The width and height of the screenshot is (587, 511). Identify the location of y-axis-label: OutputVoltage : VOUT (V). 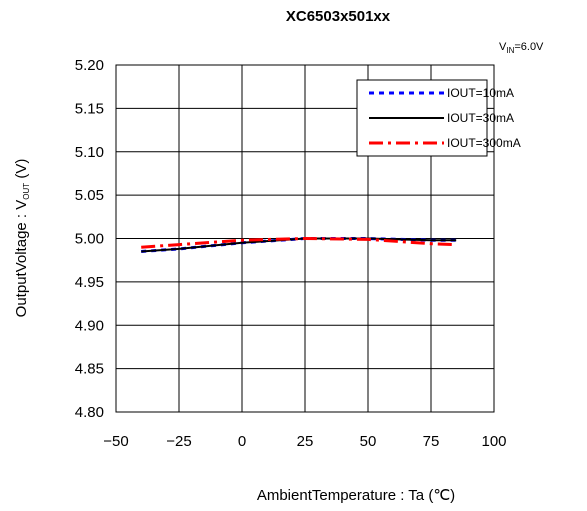
(22, 238).